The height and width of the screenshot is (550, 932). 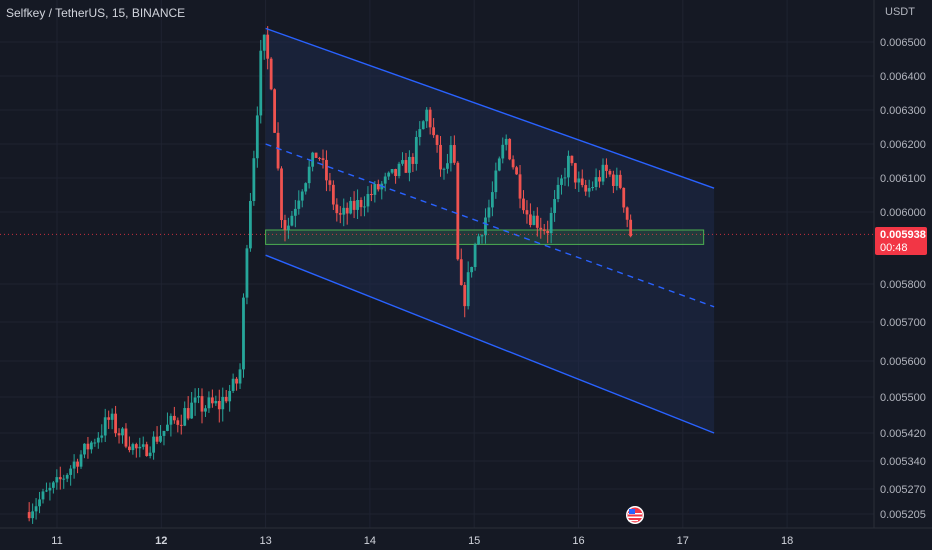 I want to click on price-axis, so click(x=903, y=275).